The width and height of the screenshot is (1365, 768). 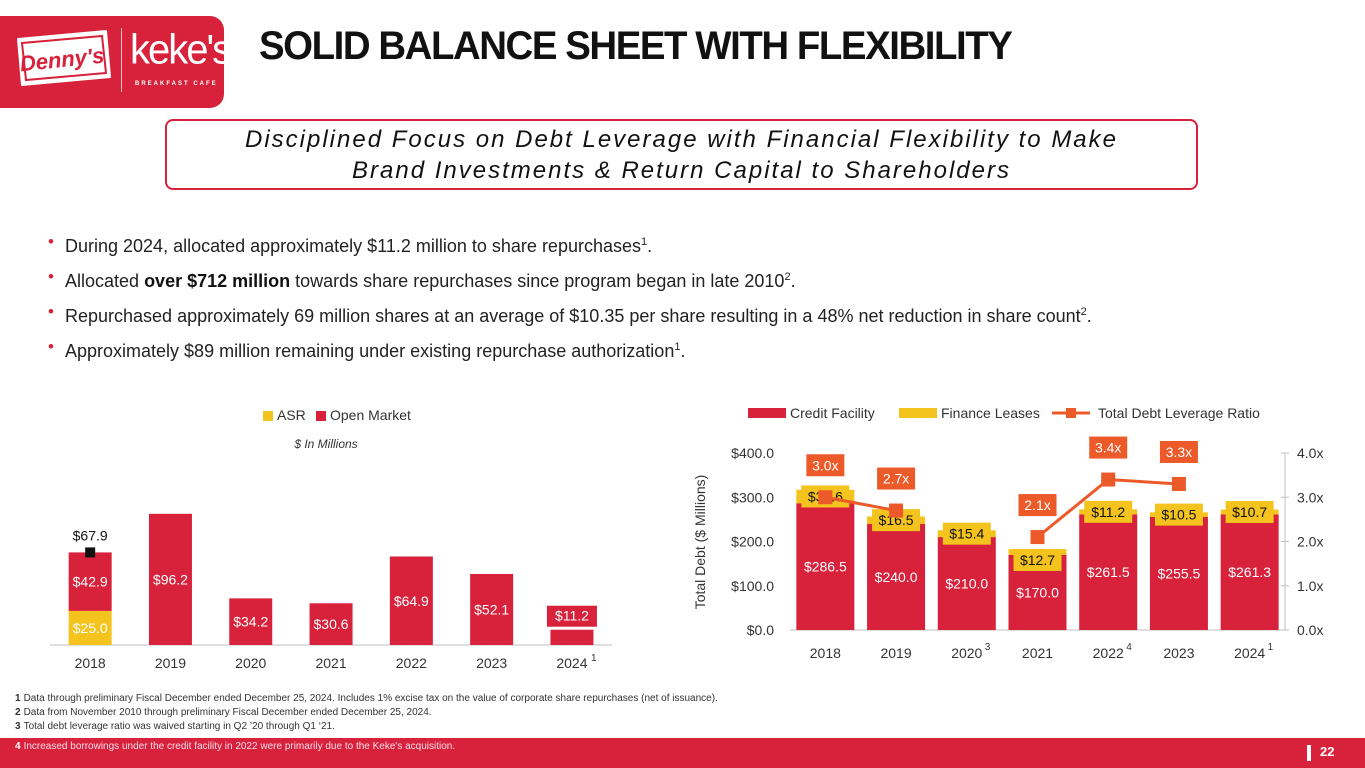 I want to click on leverage-line, so click(x=861, y=503).